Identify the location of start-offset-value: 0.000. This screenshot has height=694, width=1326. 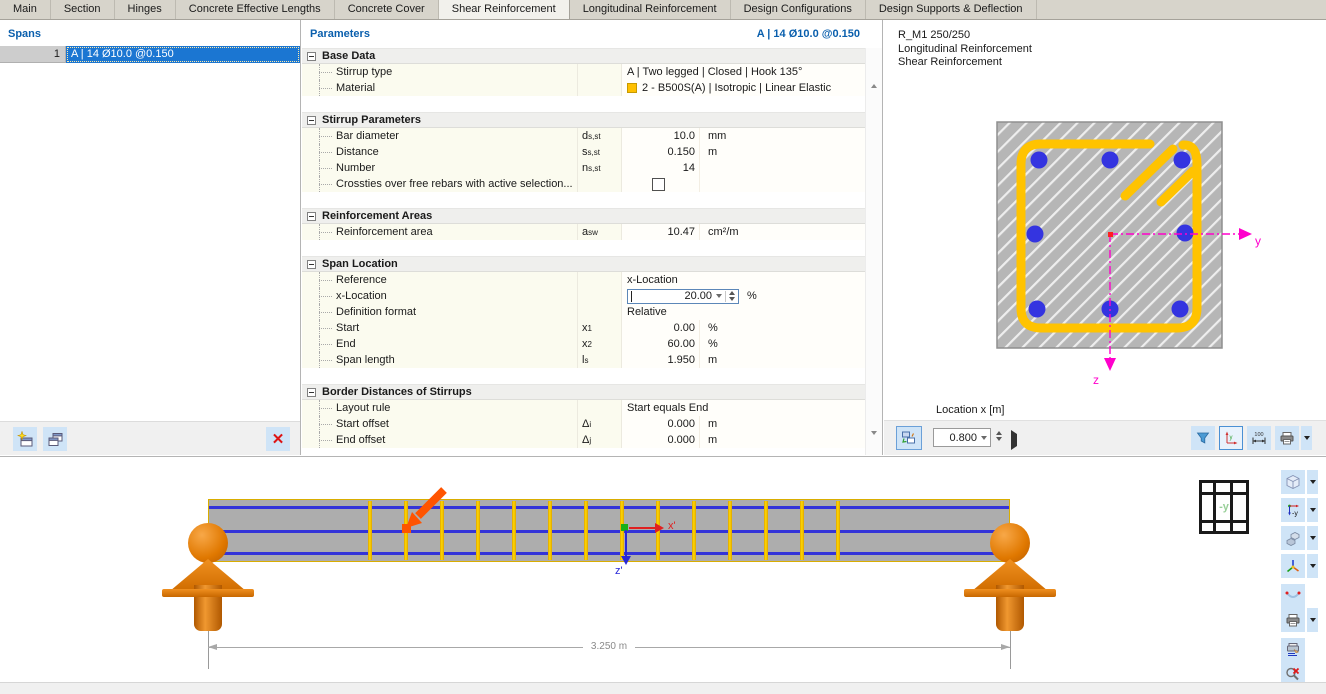
(660, 424).